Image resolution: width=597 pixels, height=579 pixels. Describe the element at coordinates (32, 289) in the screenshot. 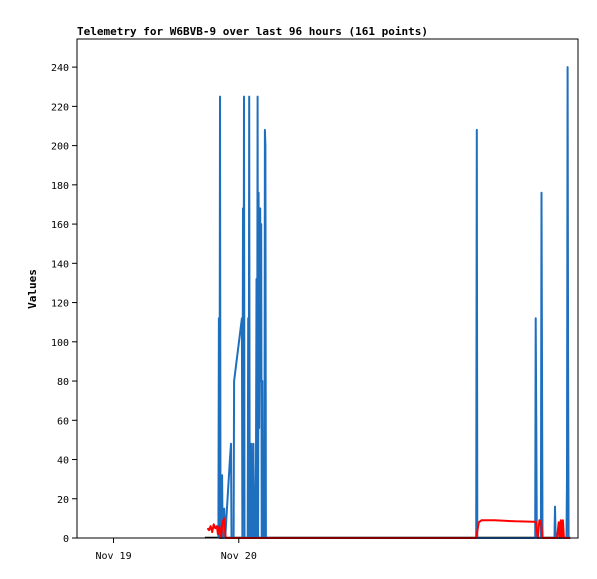

I see `y-axis-label: Values` at that location.